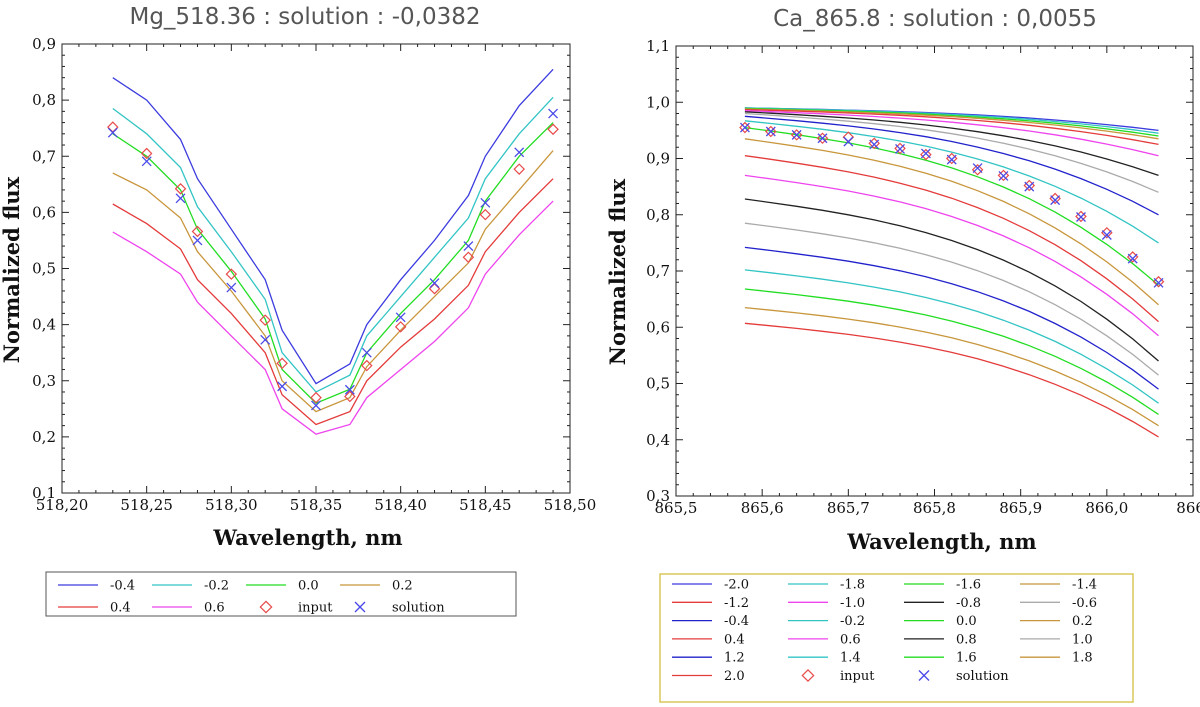 The image size is (1200, 707). I want to click on series-line-1.6, so click(951, 351).